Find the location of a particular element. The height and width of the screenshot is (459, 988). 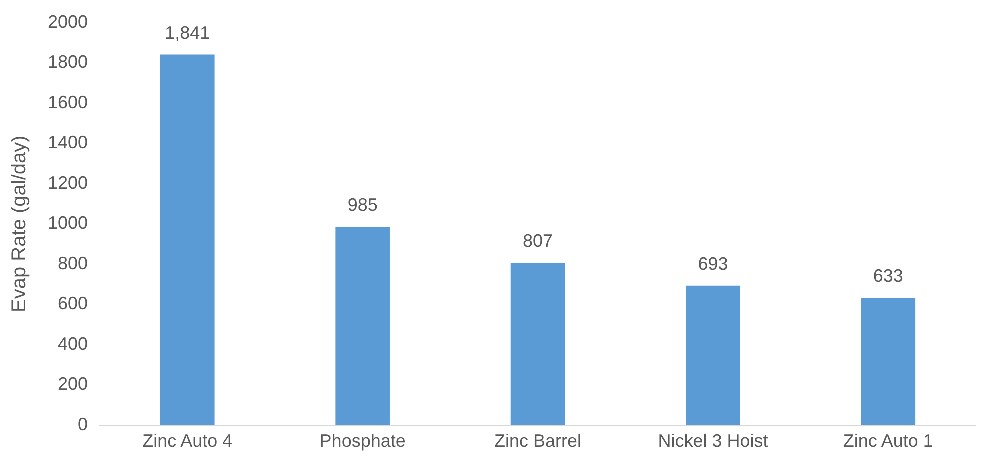

x-tick-label: Zinc Auto 1 is located at coordinates (888, 441).